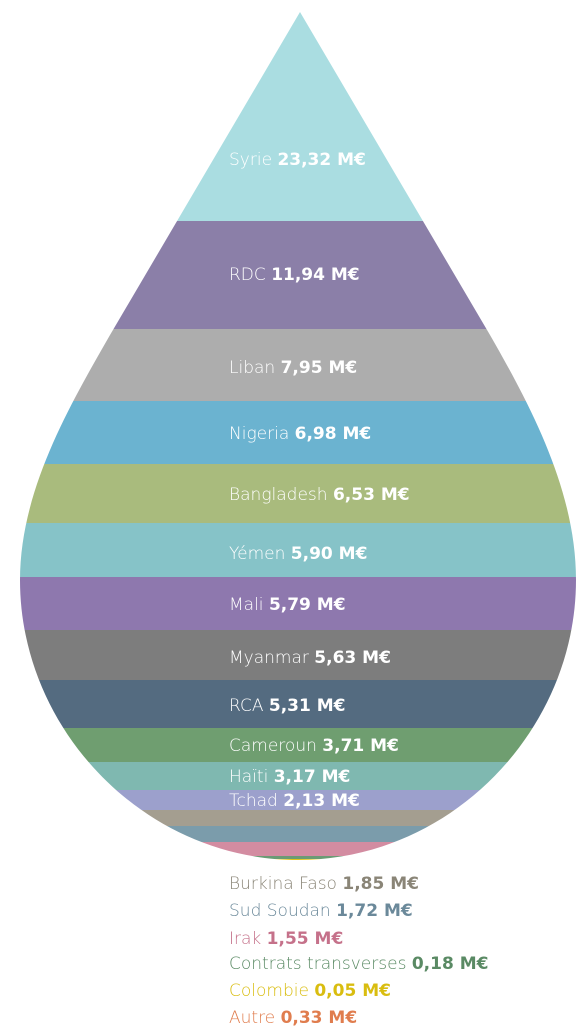 Image resolution: width=576 pixels, height=1027 pixels. I want to click on band-label: Myanmar 5,63 M€, so click(310, 658).